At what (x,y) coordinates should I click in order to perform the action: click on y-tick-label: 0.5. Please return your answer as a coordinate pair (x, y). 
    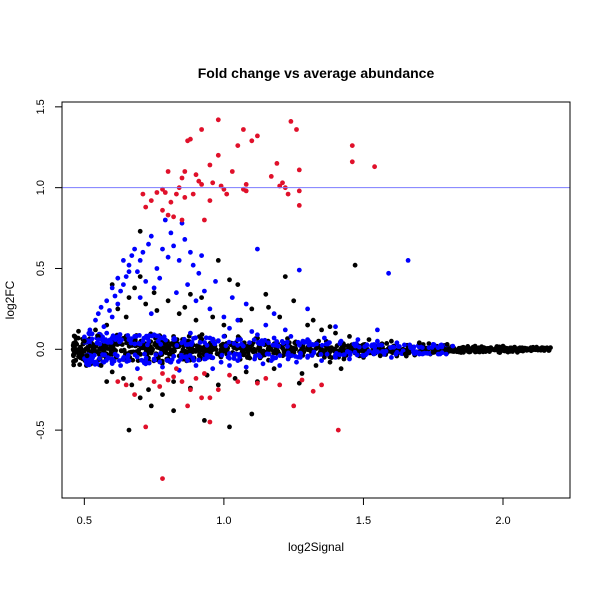
    Looking at the image, I should click on (41, 268).